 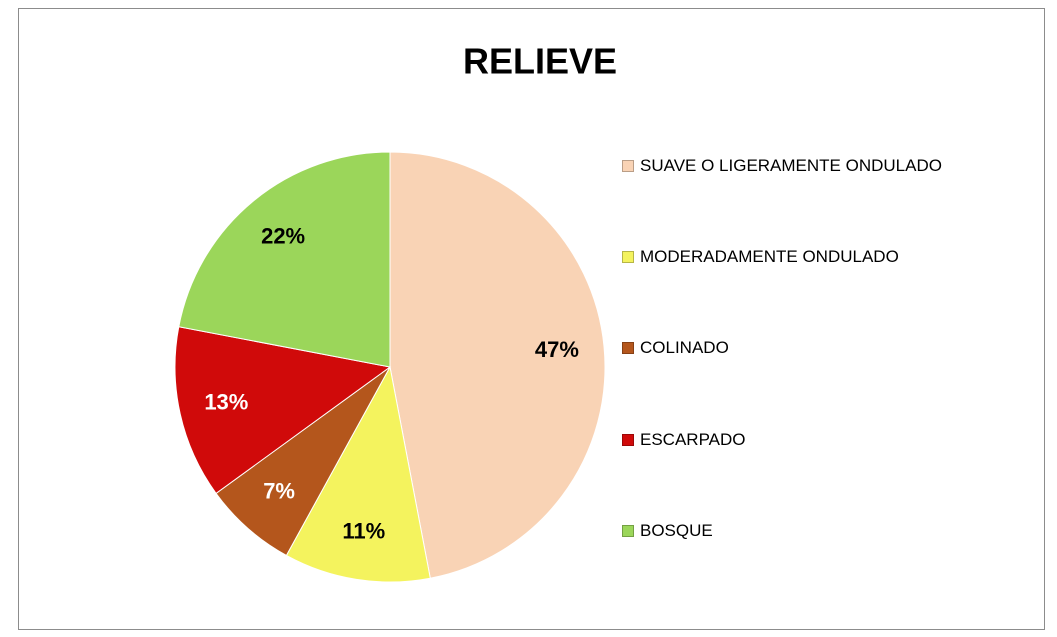 What do you see at coordinates (676, 530) in the screenshot?
I see `legend-label: BOSQUE` at bounding box center [676, 530].